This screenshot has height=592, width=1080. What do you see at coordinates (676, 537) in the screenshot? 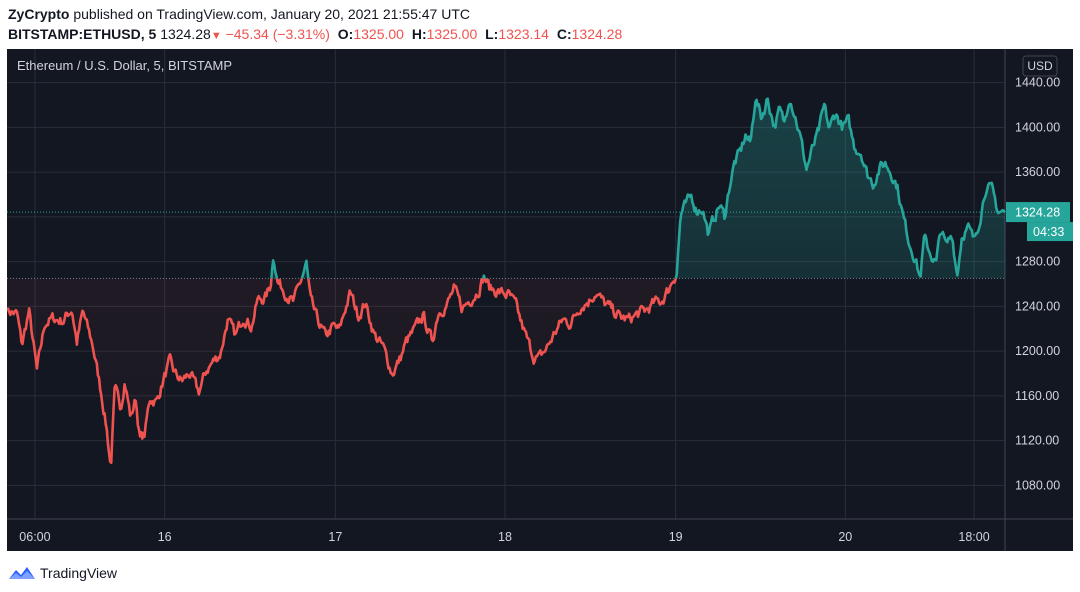
I see `x-tick-label: 19` at bounding box center [676, 537].